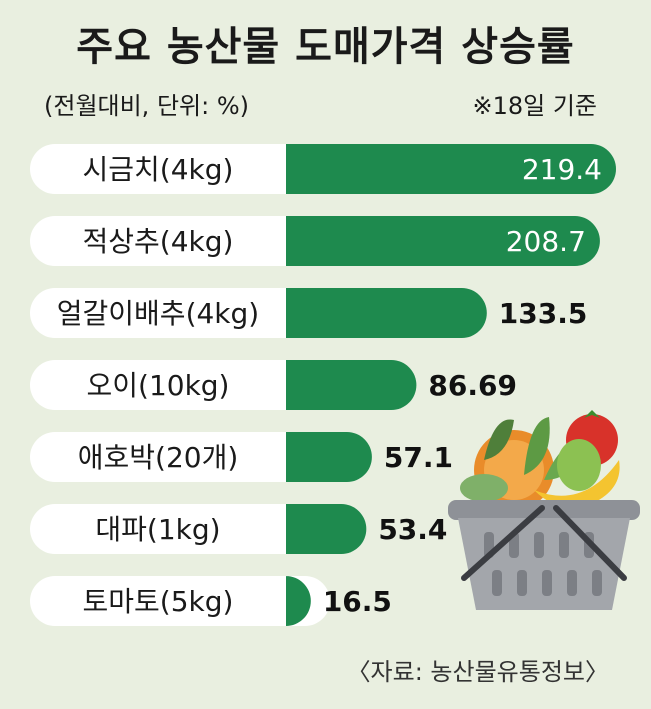 This screenshot has height=709, width=651. What do you see at coordinates (158, 241) in the screenshot?
I see `category-label: 적상추(4kg)` at bounding box center [158, 241].